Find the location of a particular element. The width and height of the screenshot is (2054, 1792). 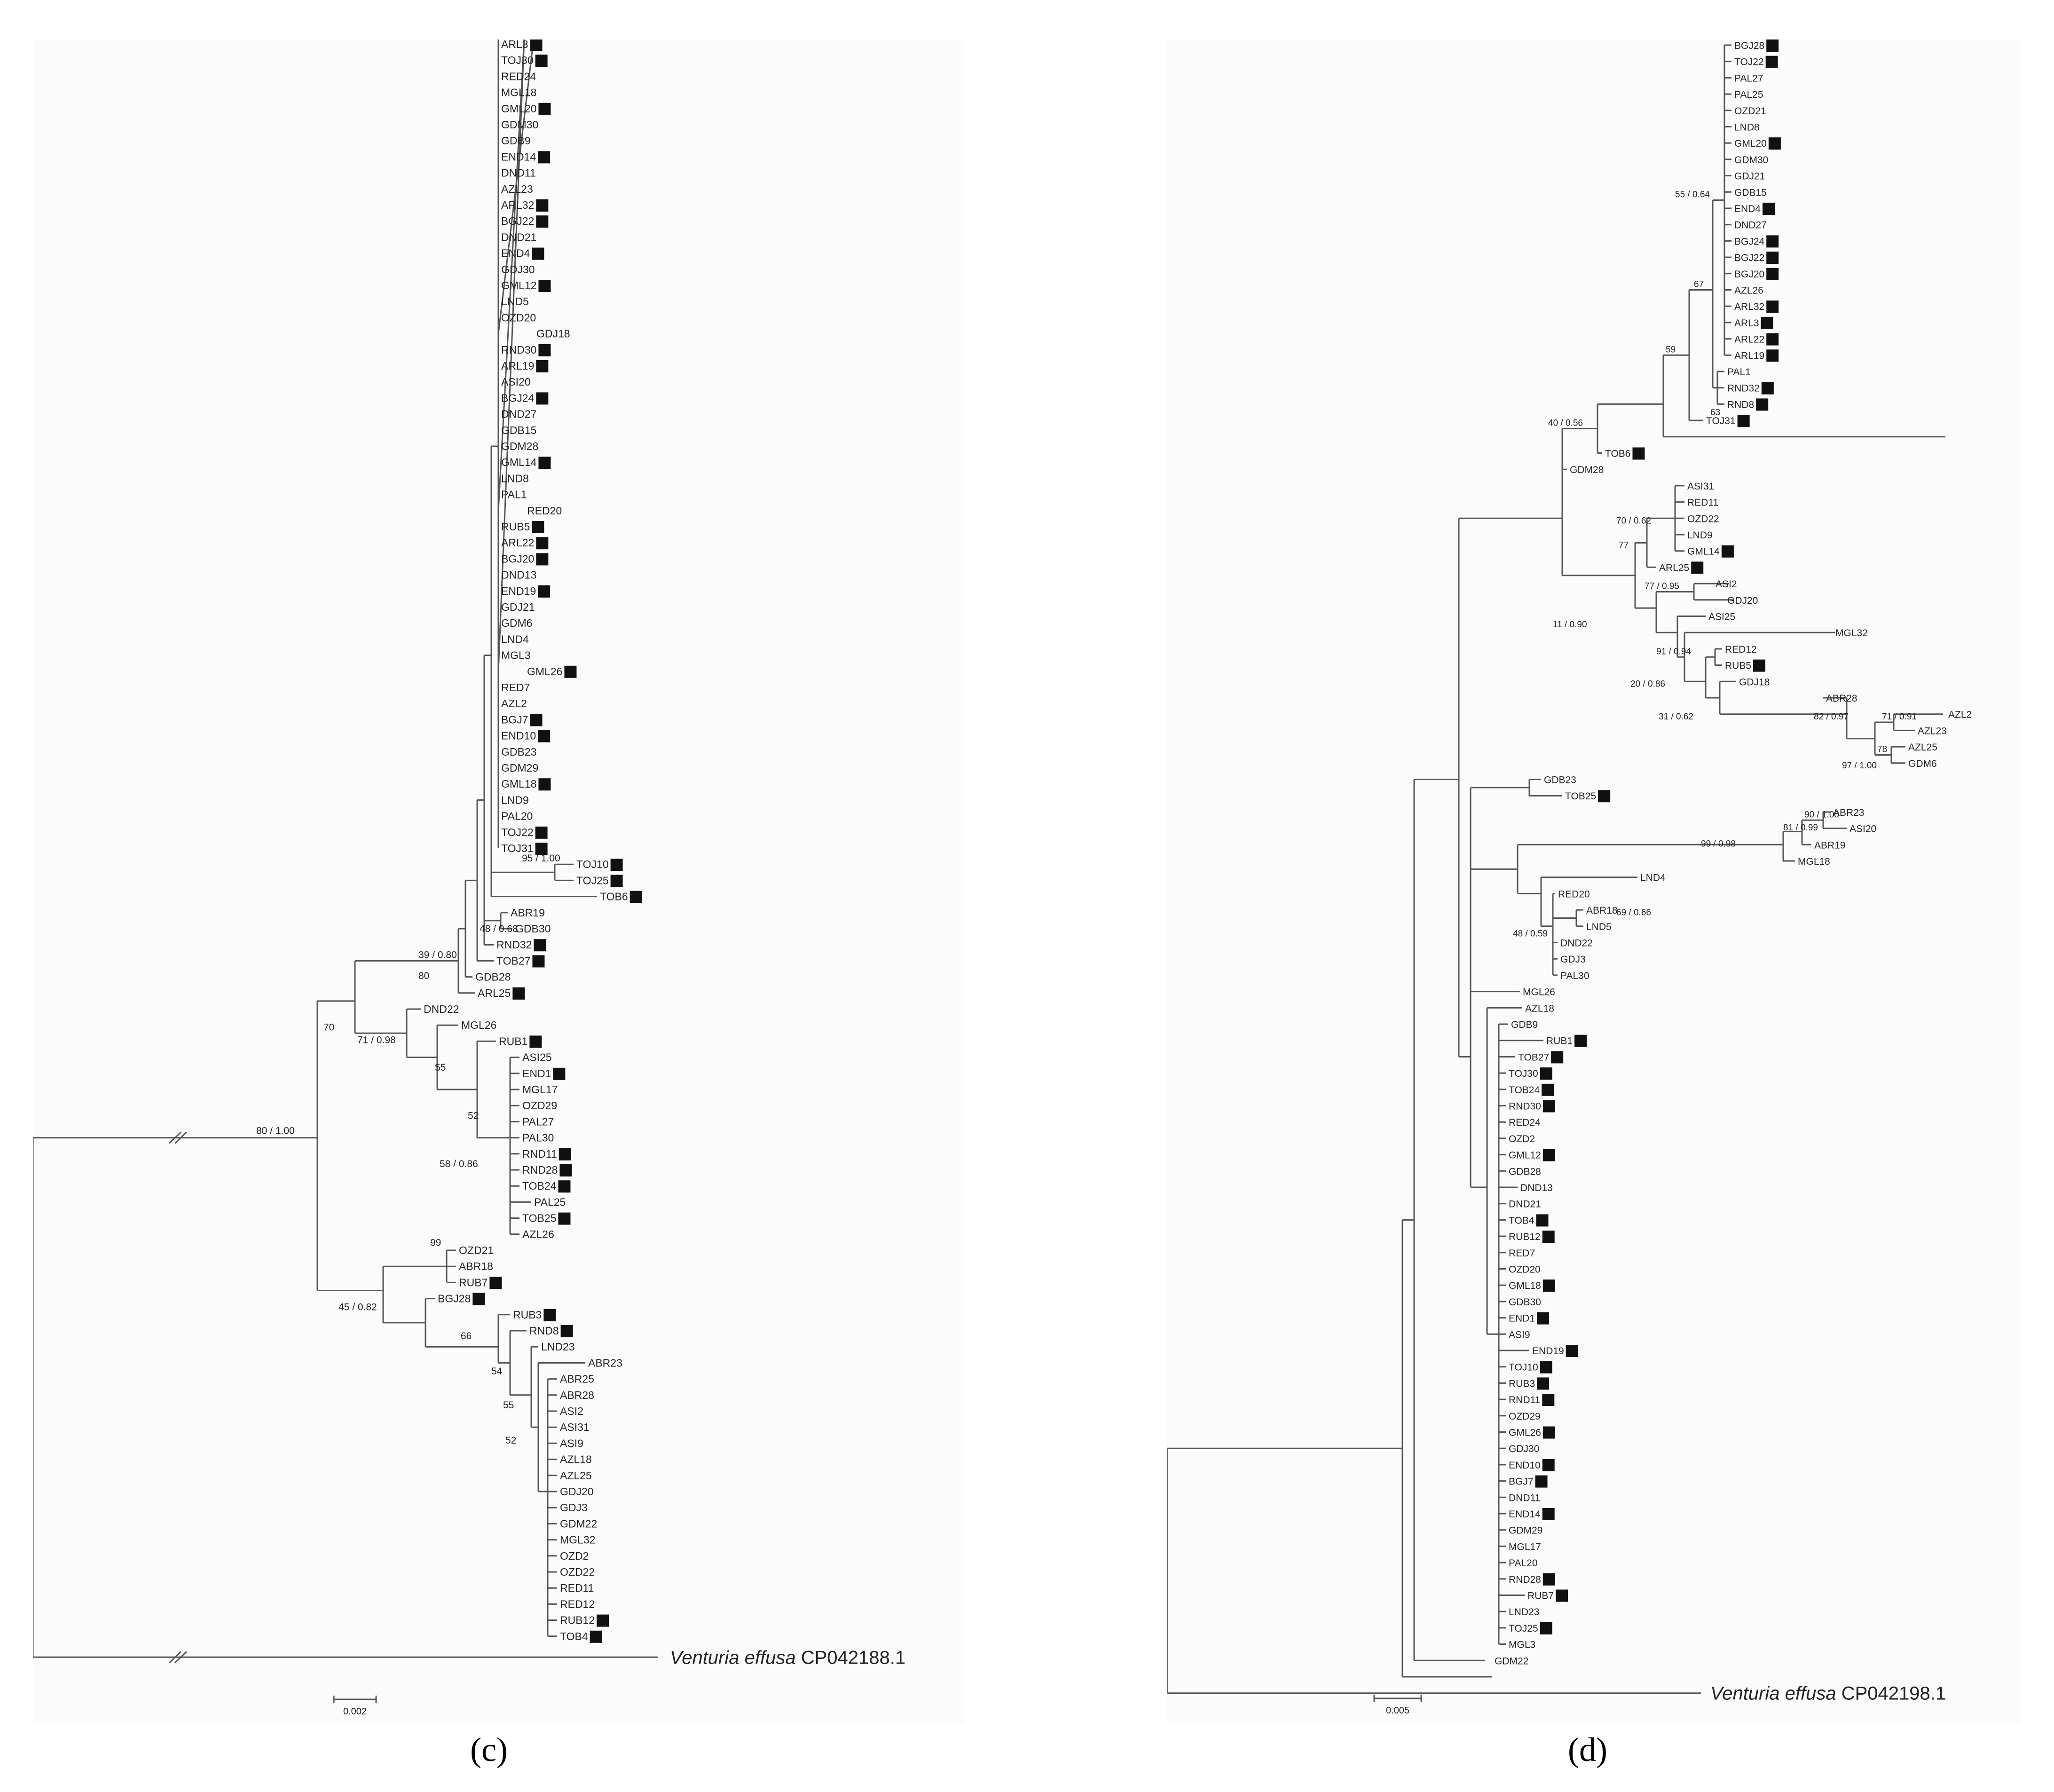

taxon-label: TOB6 is located at coordinates (614, 897).